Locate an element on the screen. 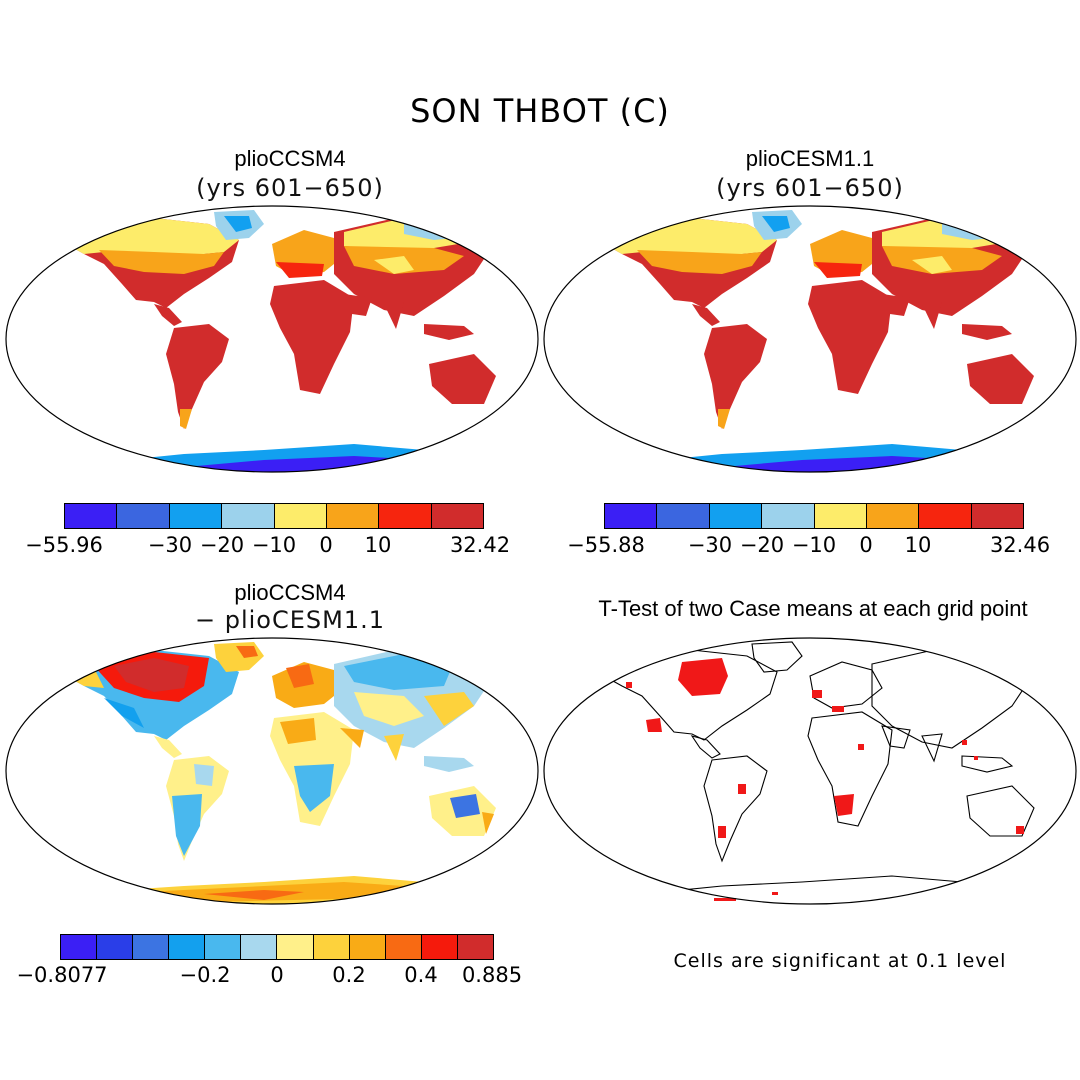 The image size is (1080, 1080). colorbar-ccsm4-tick: −10 is located at coordinates (274, 545).